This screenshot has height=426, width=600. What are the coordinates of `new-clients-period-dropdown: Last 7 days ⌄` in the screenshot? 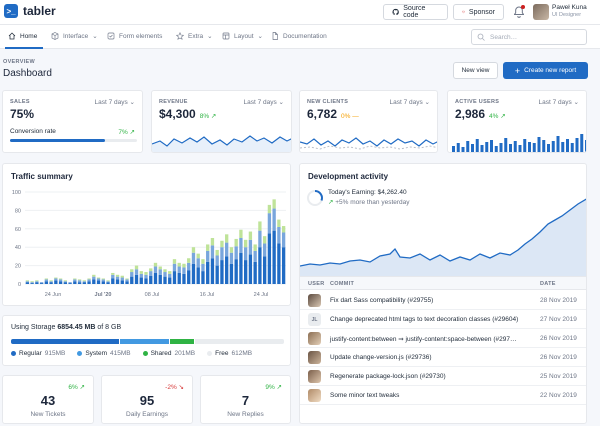 It's located at (409, 102).